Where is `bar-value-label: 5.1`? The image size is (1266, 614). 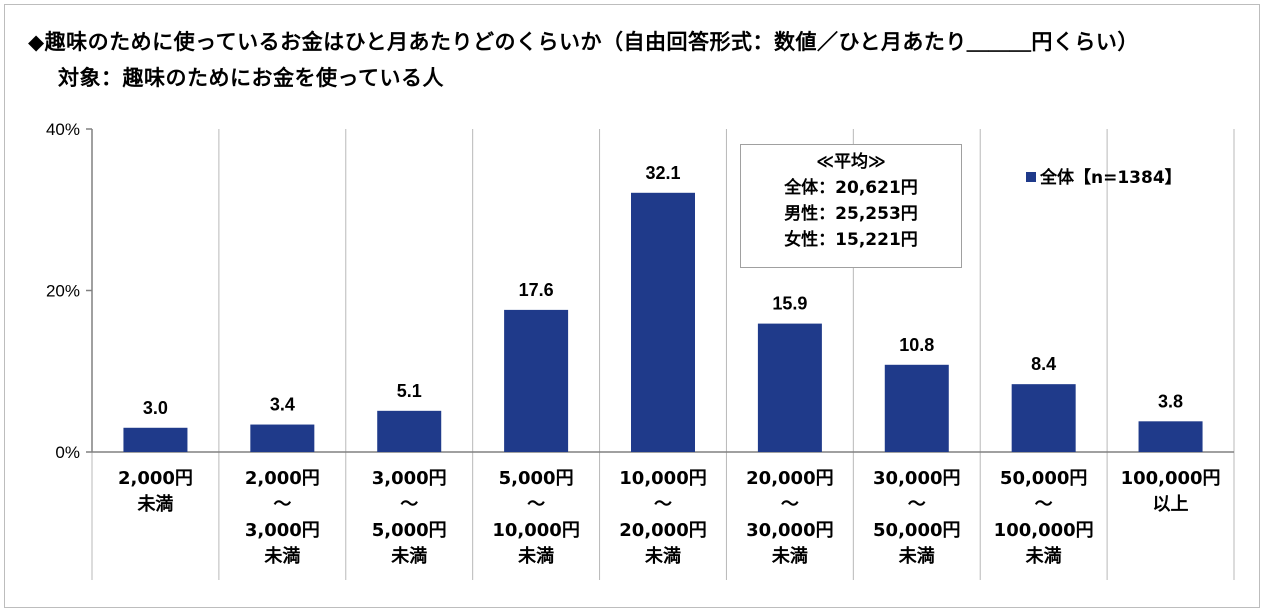
bar-value-label: 5.1 is located at coordinates (409, 391).